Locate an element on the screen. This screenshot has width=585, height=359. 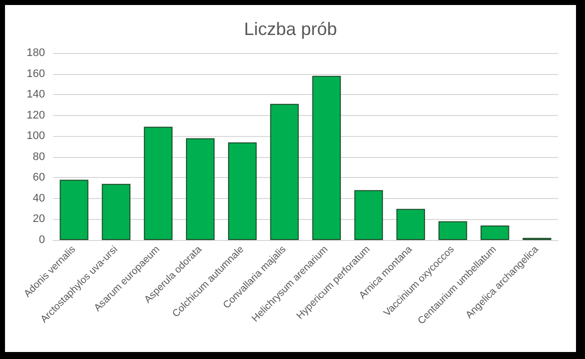
y-tick-label: 160 is located at coordinates (35, 74).